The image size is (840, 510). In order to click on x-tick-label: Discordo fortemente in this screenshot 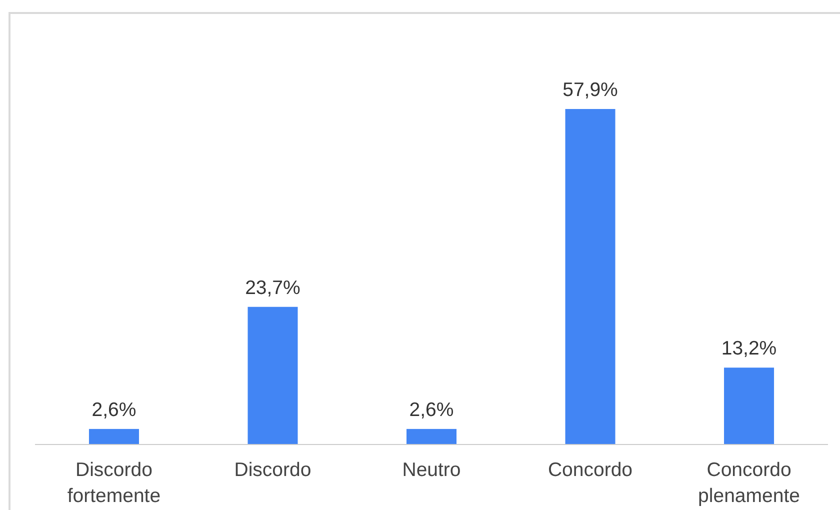, I will do `click(114, 483)`.